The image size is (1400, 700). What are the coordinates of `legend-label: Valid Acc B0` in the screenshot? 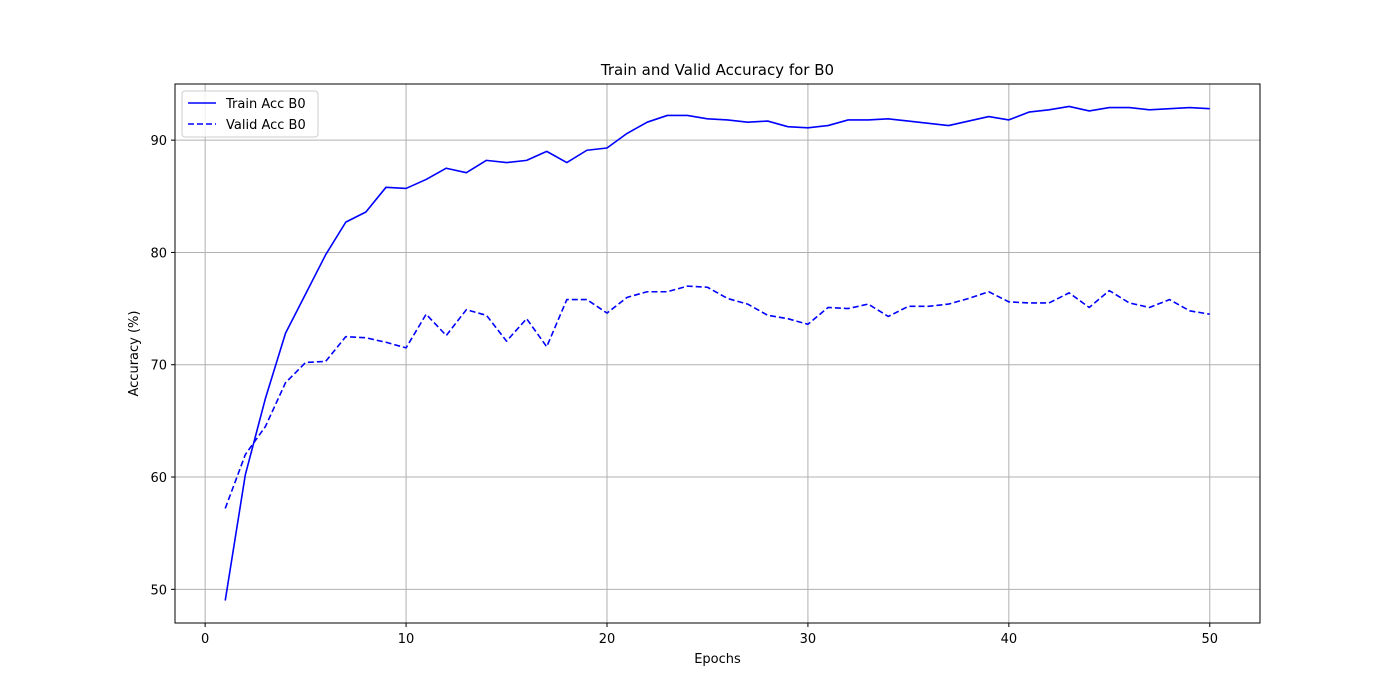 It's located at (266, 125).